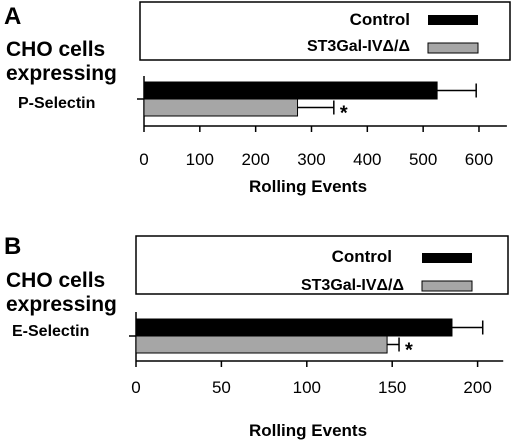 This screenshot has width=520, height=442. Describe the element at coordinates (56, 103) in the screenshot. I see `category-label: P-Selectin` at that location.